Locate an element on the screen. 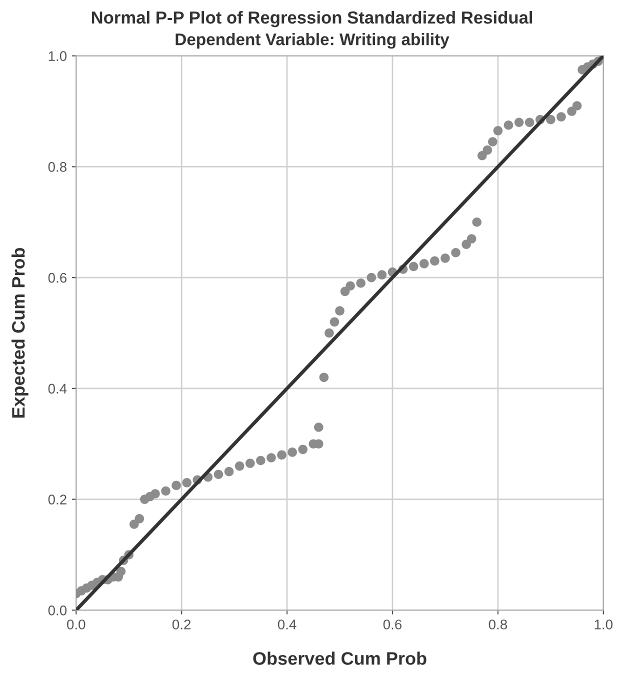  y-tick-label: 1.0 is located at coordinates (57, 56).